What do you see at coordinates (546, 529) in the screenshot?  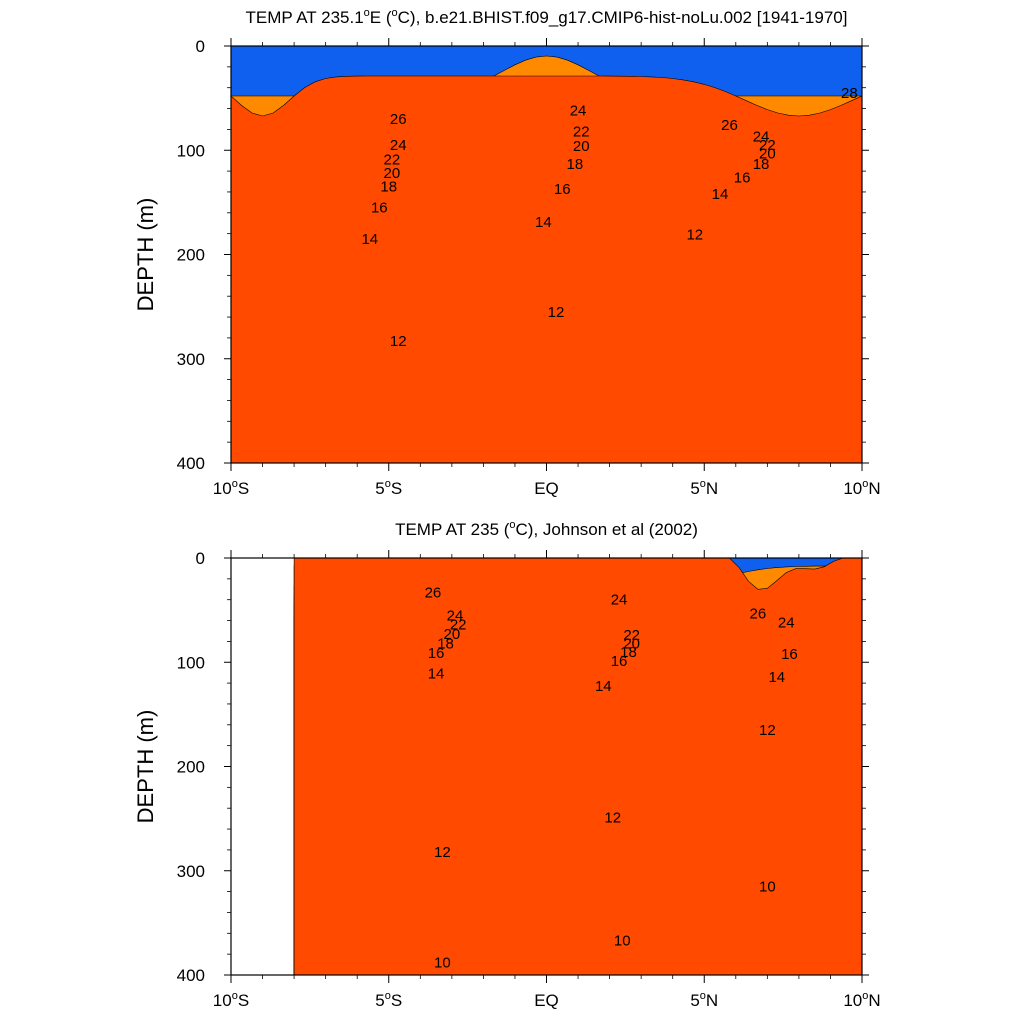 I see `chart-title: TEMP AT 235 (oC), Johnson et al (2002)` at bounding box center [546, 529].